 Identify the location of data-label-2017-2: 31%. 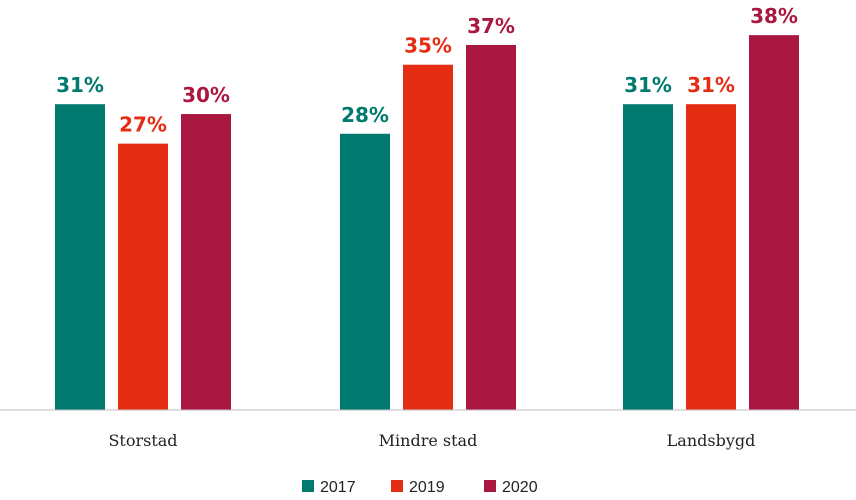
(648, 85).